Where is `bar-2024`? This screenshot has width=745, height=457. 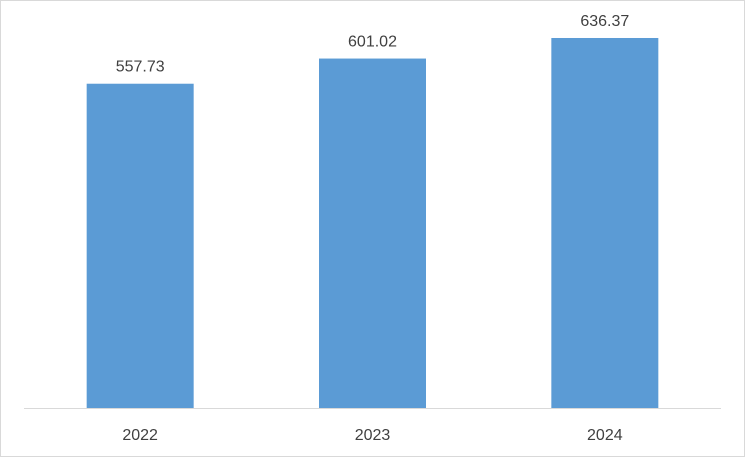 bar-2024 is located at coordinates (605, 222).